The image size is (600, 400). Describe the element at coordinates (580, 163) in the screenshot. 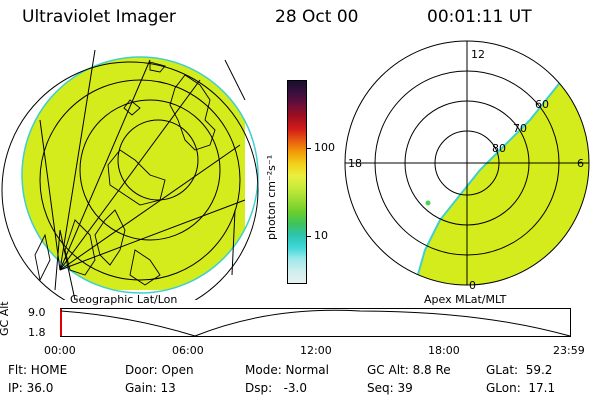

I see `mlt-label-6: 6` at that location.